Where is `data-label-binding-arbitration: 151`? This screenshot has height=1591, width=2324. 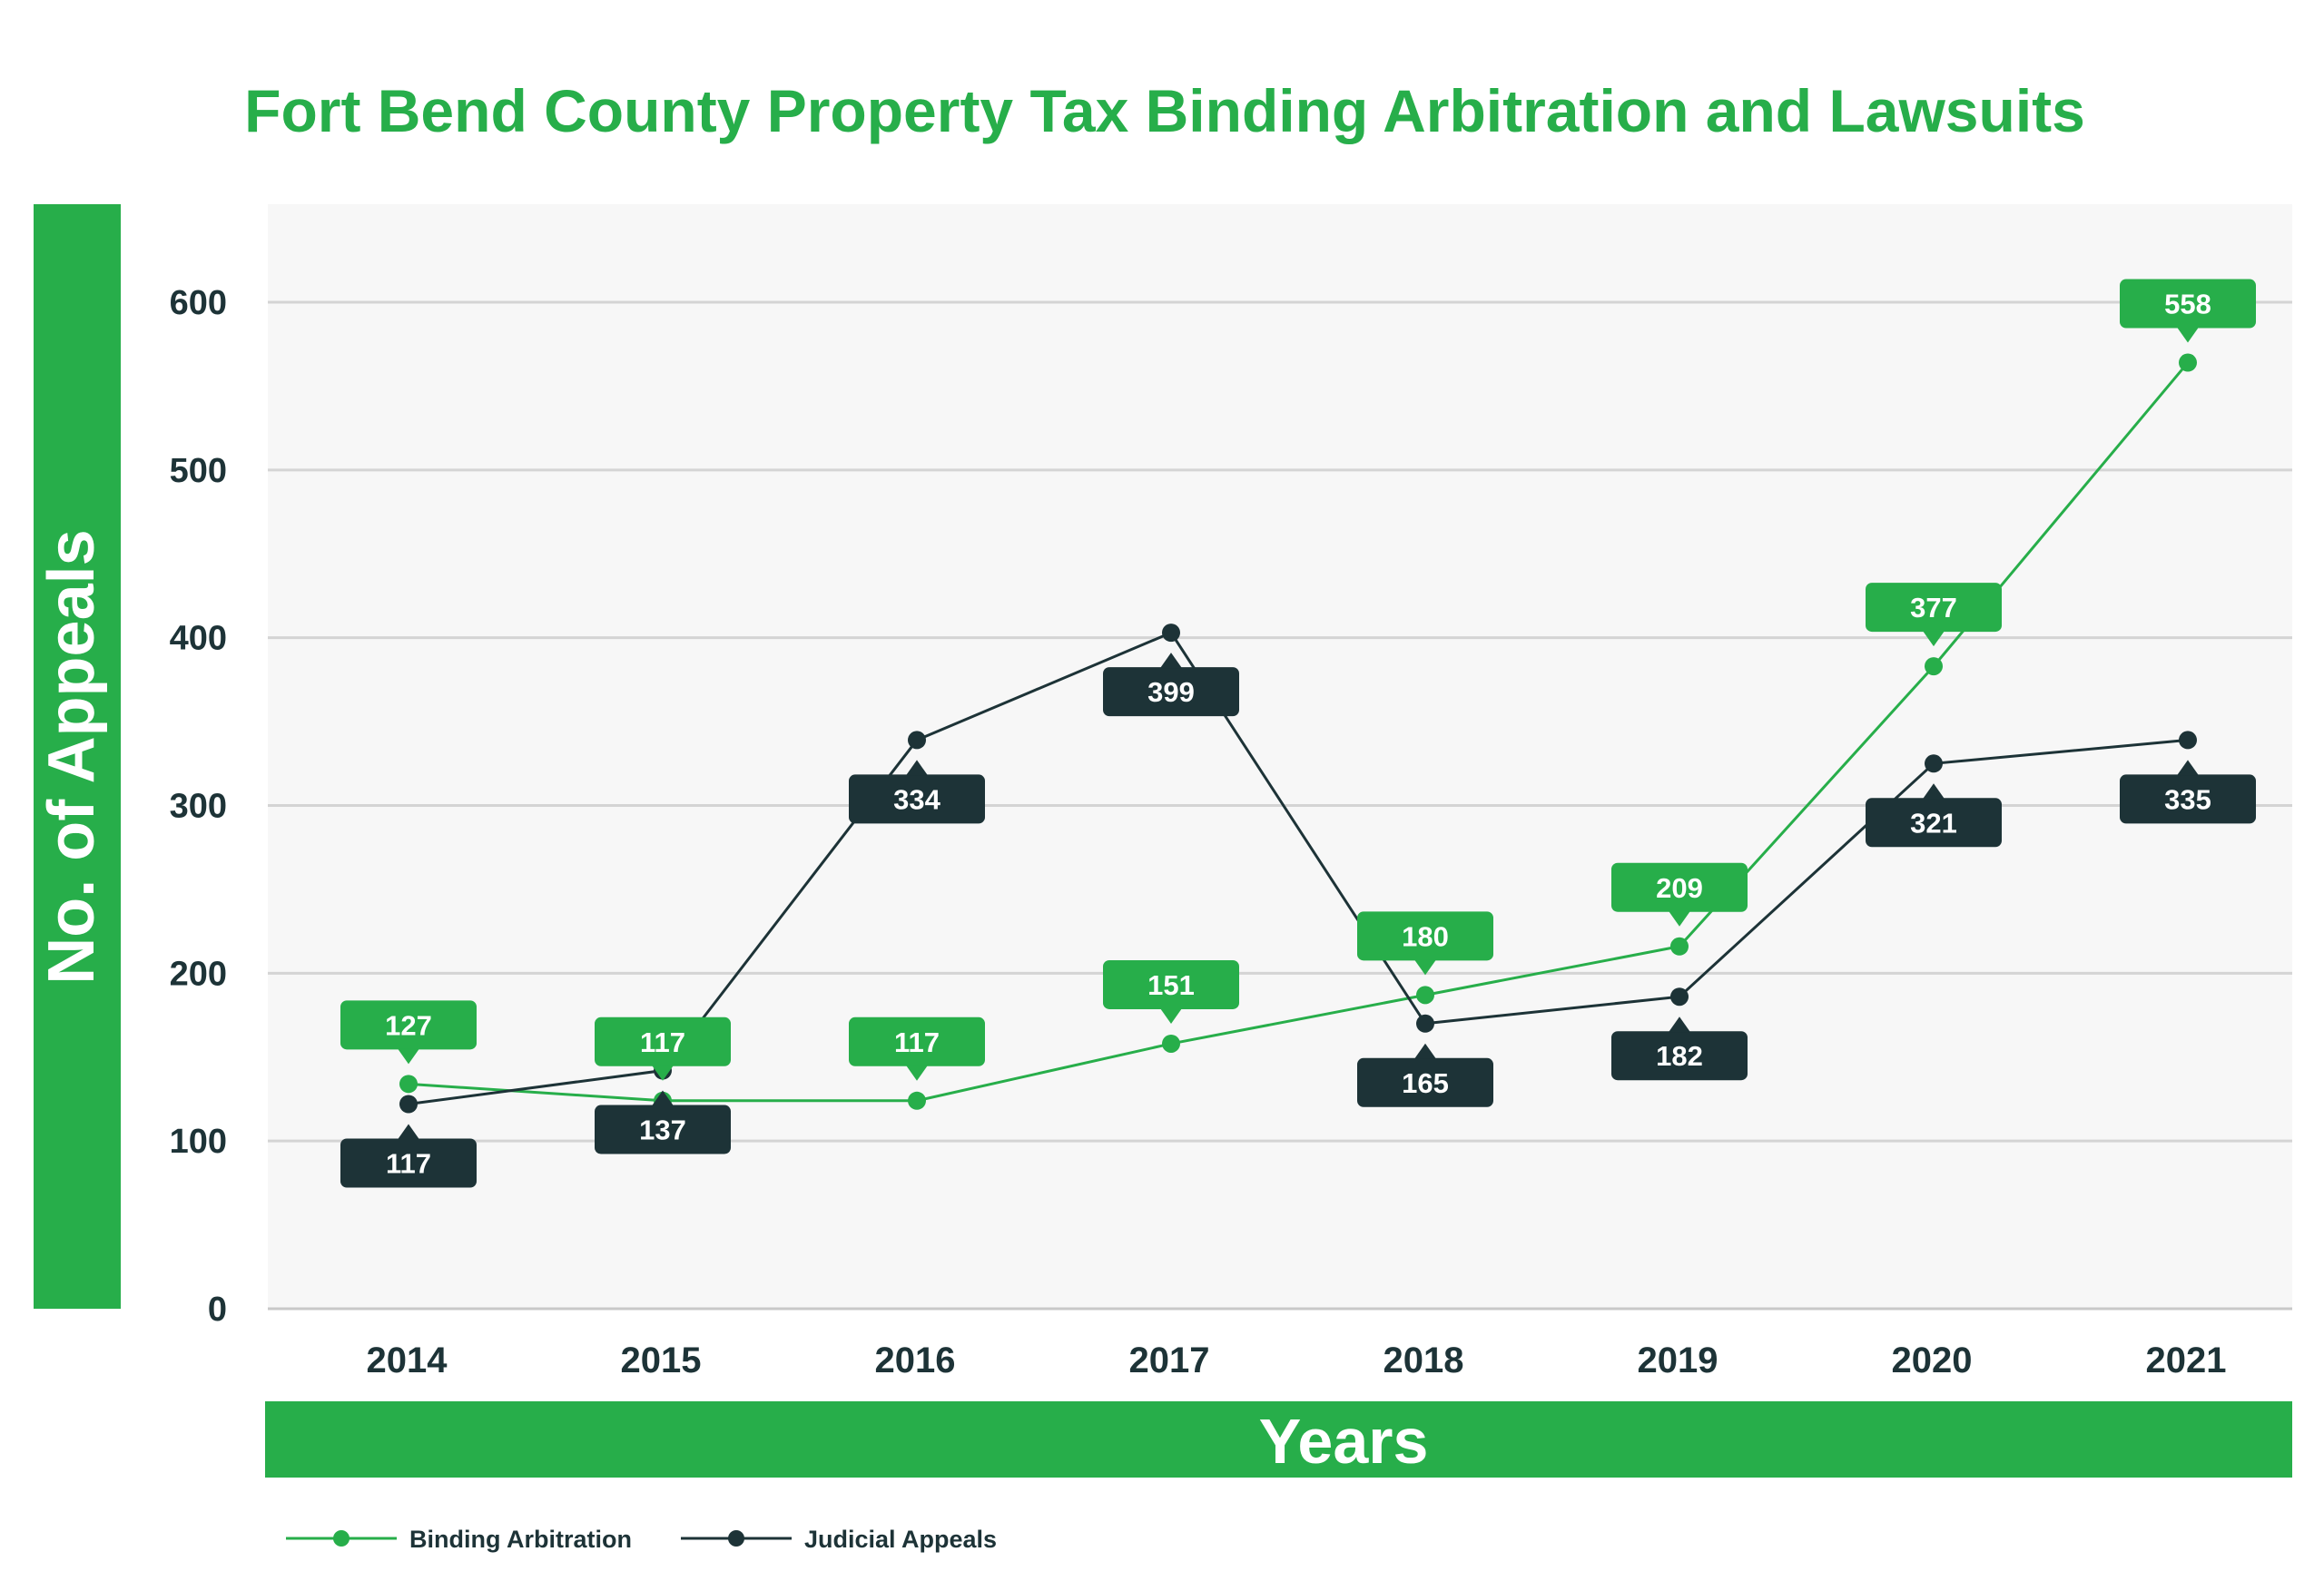 data-label-binding-arbitration: 151 is located at coordinates (1171, 992).